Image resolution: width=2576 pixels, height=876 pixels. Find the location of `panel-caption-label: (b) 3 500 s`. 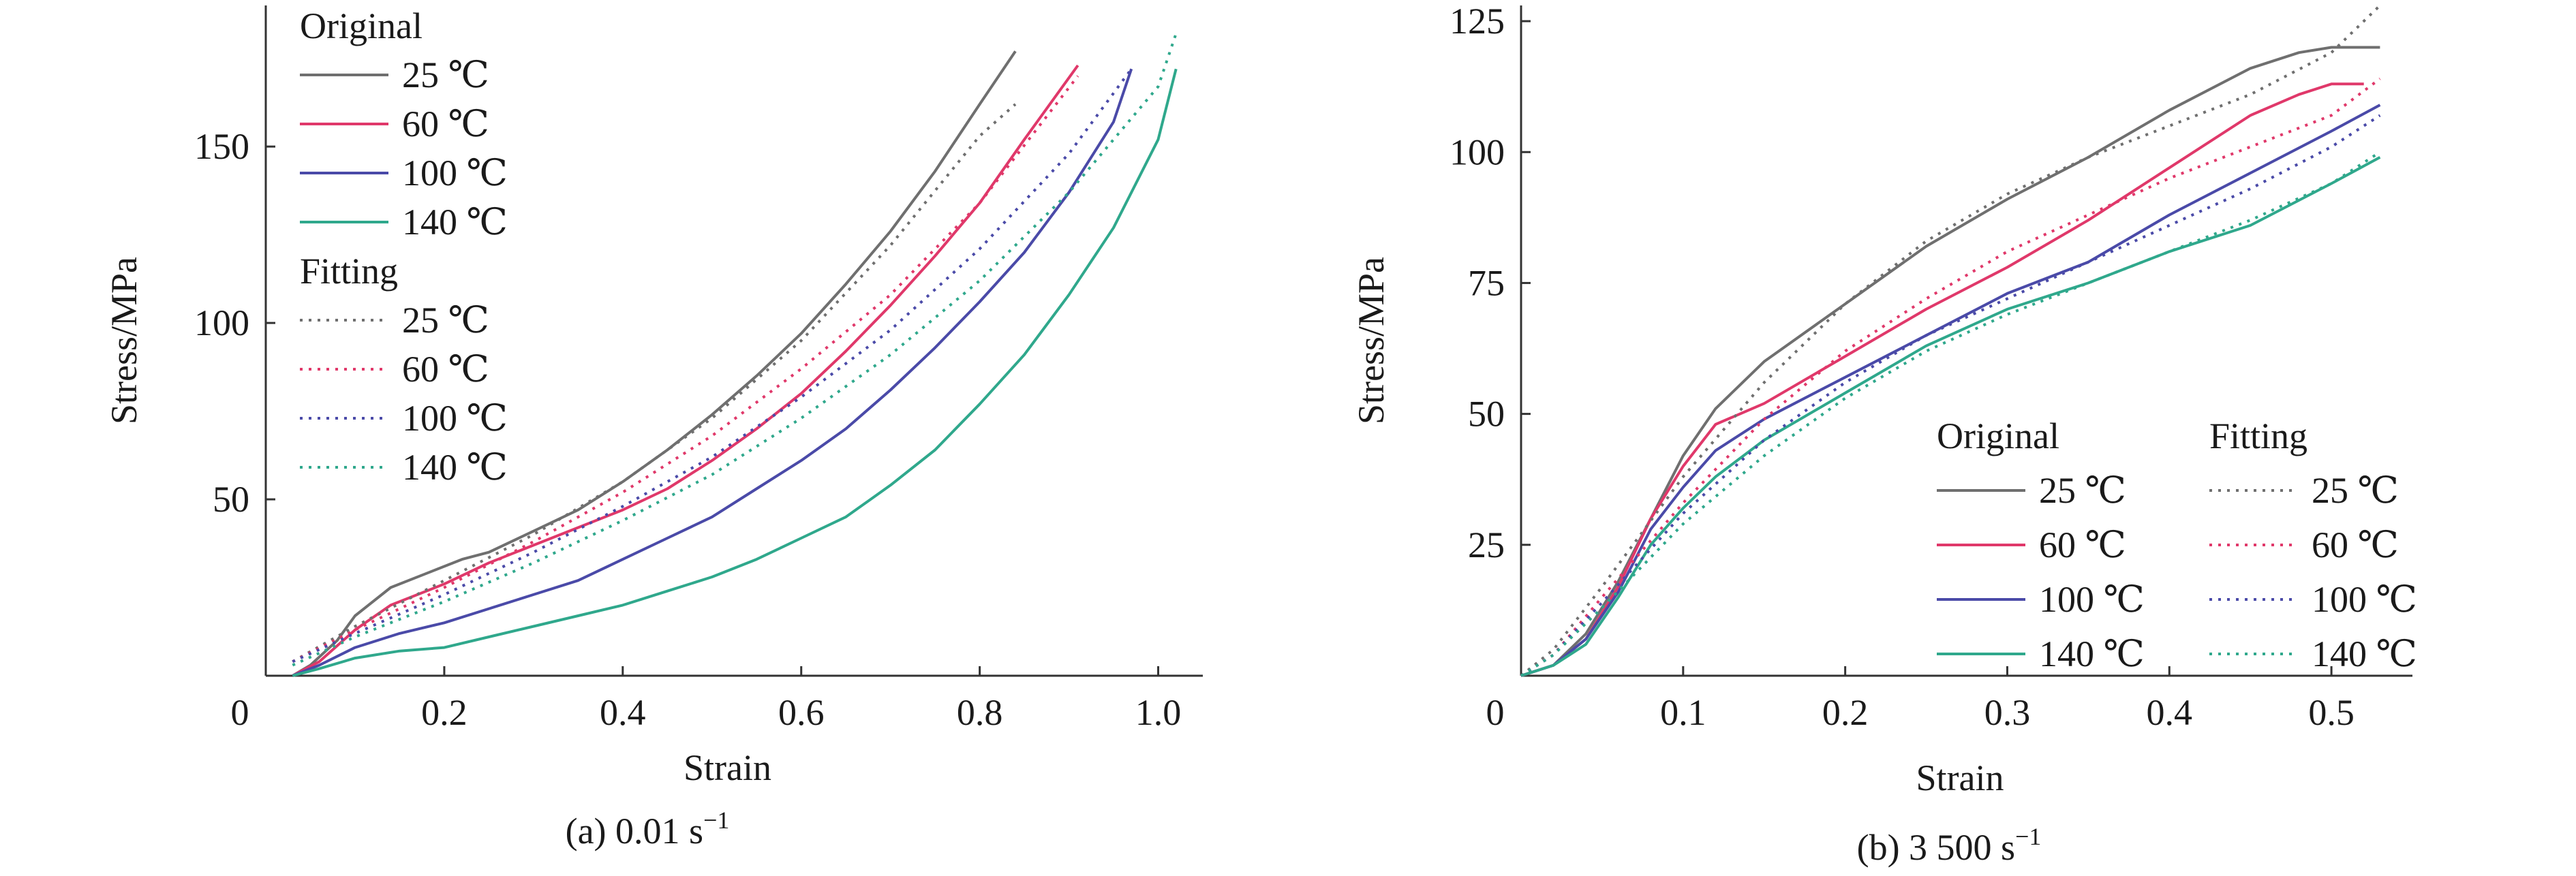

panel-caption-label: (b) 3 500 s is located at coordinates (1936, 847).